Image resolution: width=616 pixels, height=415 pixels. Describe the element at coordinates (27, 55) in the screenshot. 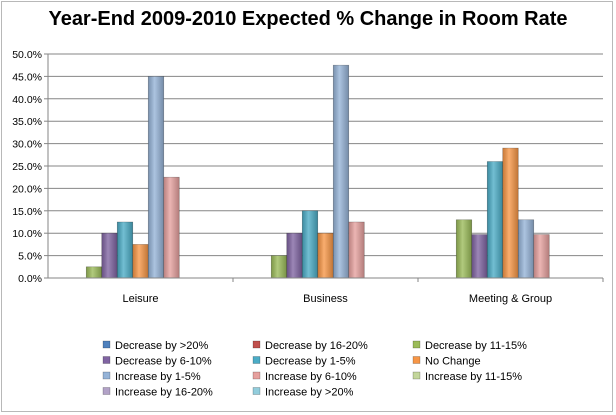

I see `y-tick-label: 50.0%` at that location.